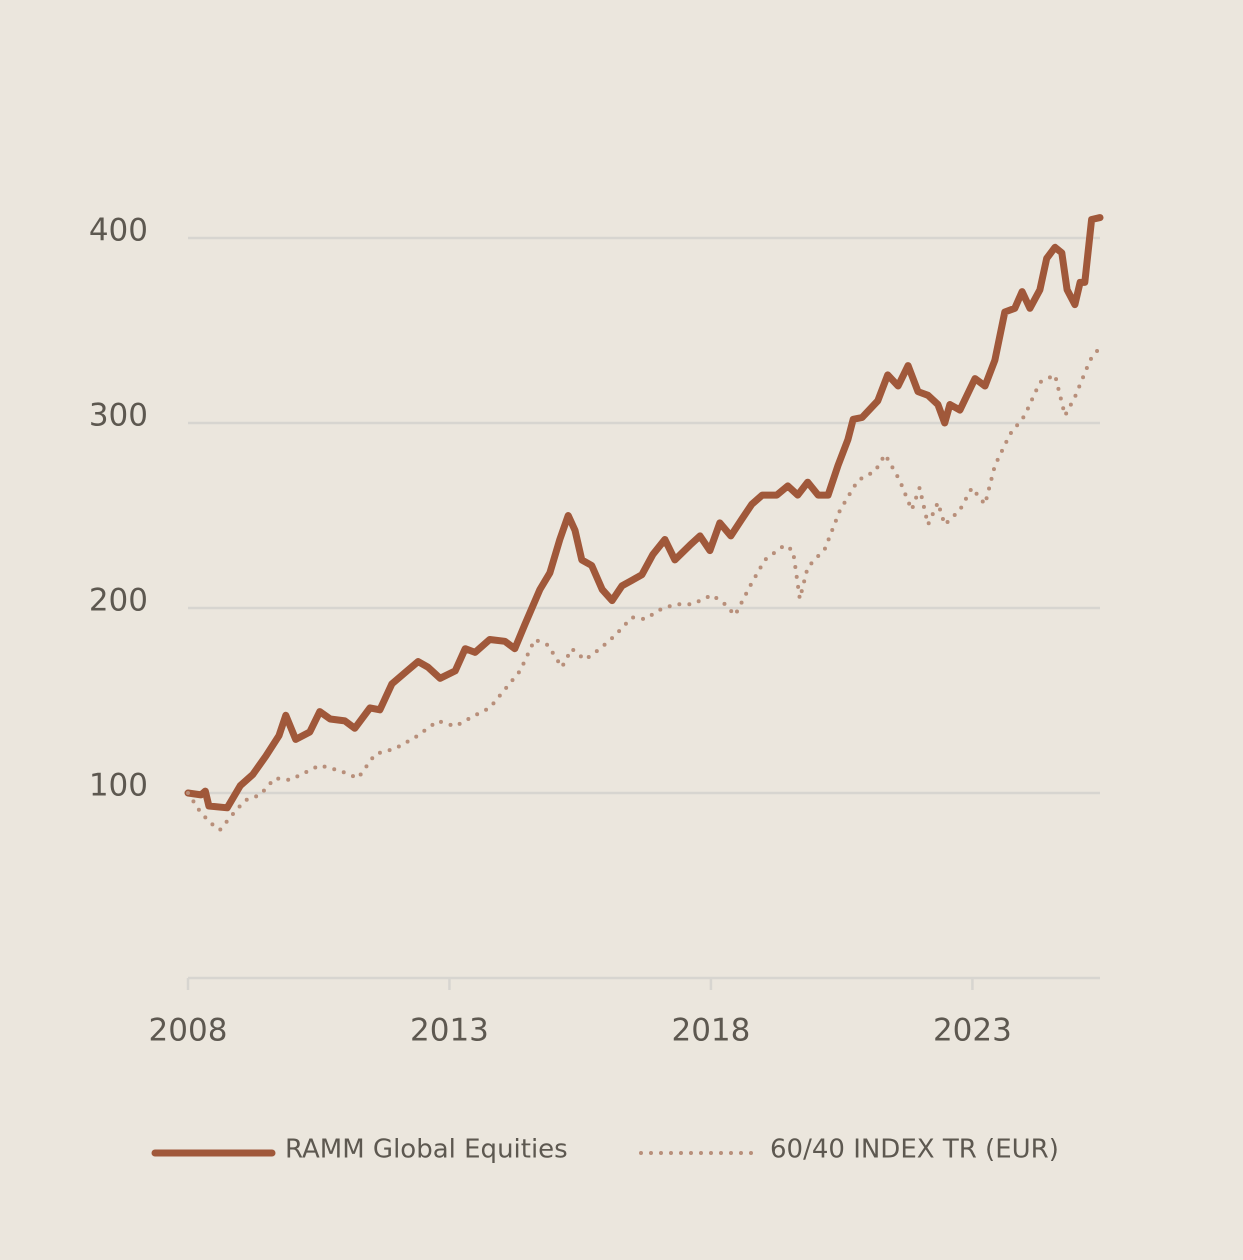 The image size is (1243, 1260). What do you see at coordinates (972, 1031) in the screenshot?
I see `x-tick-label: 2023` at bounding box center [972, 1031].